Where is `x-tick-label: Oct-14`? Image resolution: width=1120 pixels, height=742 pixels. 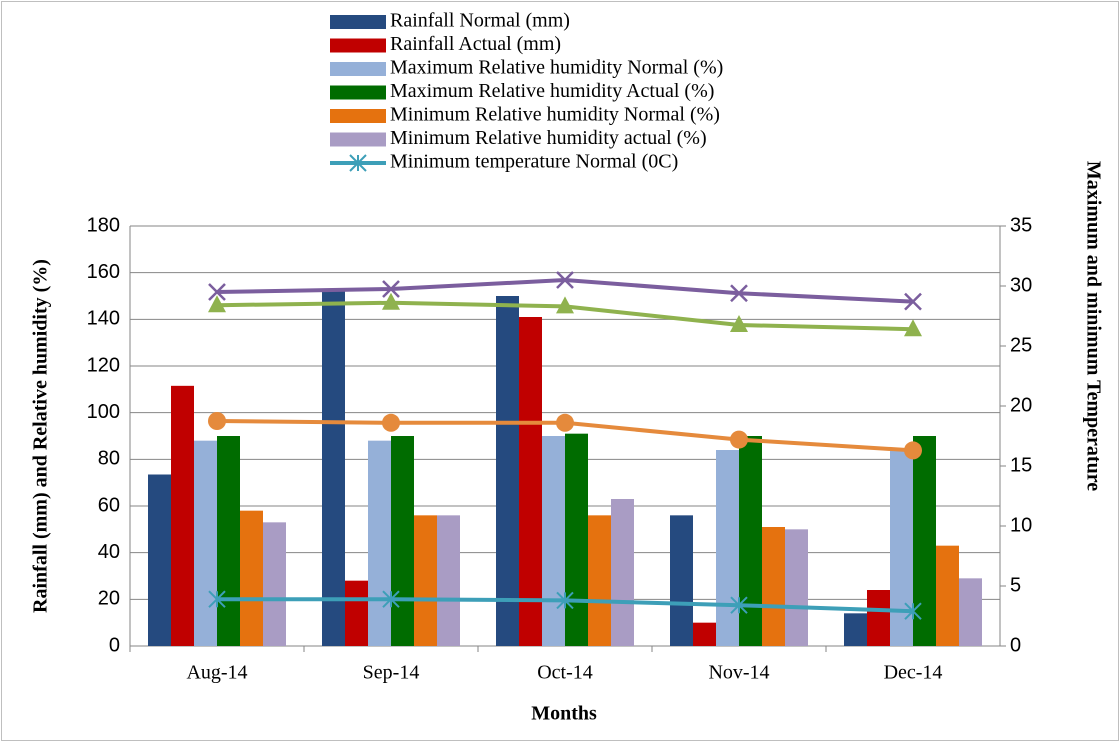 x-tick-label: Oct-14 is located at coordinates (565, 673).